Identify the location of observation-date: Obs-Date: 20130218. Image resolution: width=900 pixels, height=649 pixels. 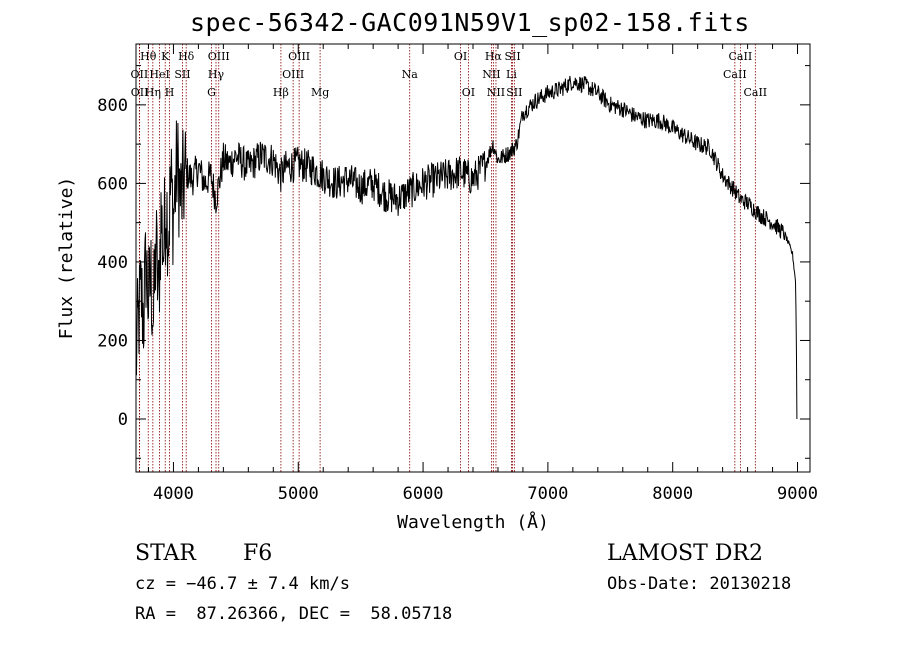
(699, 584).